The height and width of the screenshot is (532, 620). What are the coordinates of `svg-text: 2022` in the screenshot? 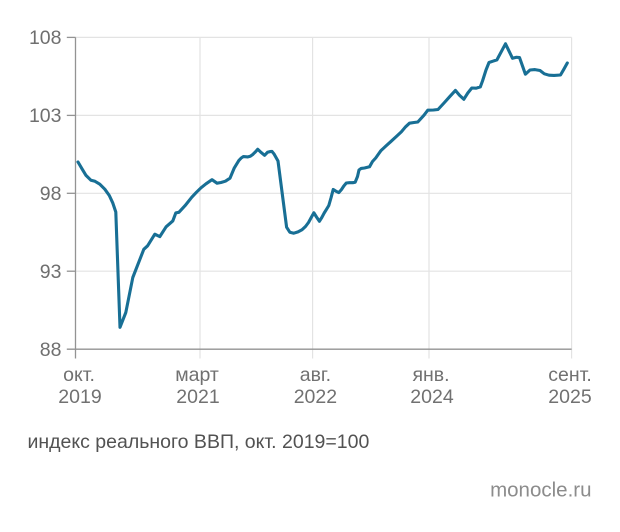 It's located at (315, 397).